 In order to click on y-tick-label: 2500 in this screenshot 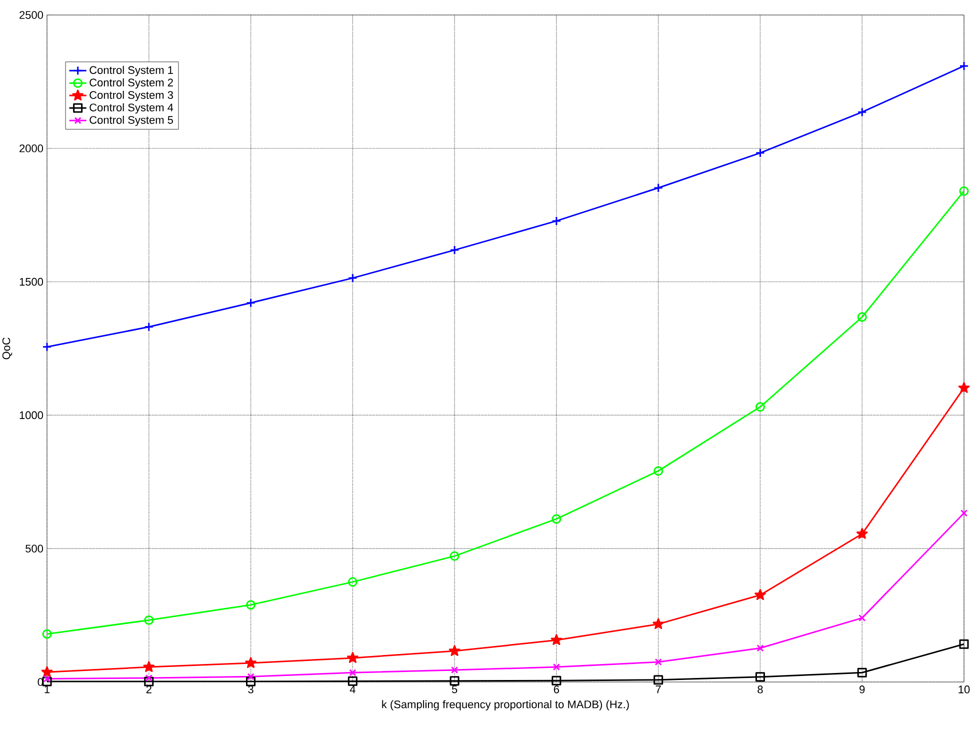, I will do `click(32, 15)`.